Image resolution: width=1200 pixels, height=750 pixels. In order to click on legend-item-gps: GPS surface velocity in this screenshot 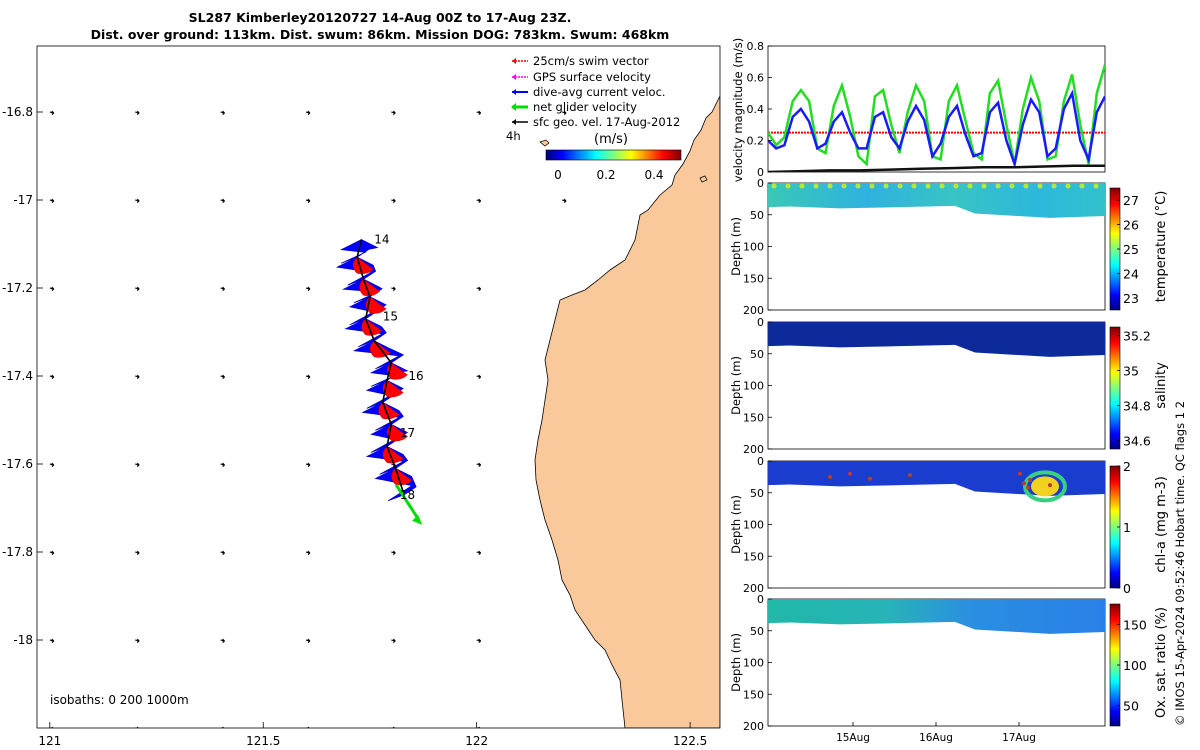, I will do `click(581, 77)`.